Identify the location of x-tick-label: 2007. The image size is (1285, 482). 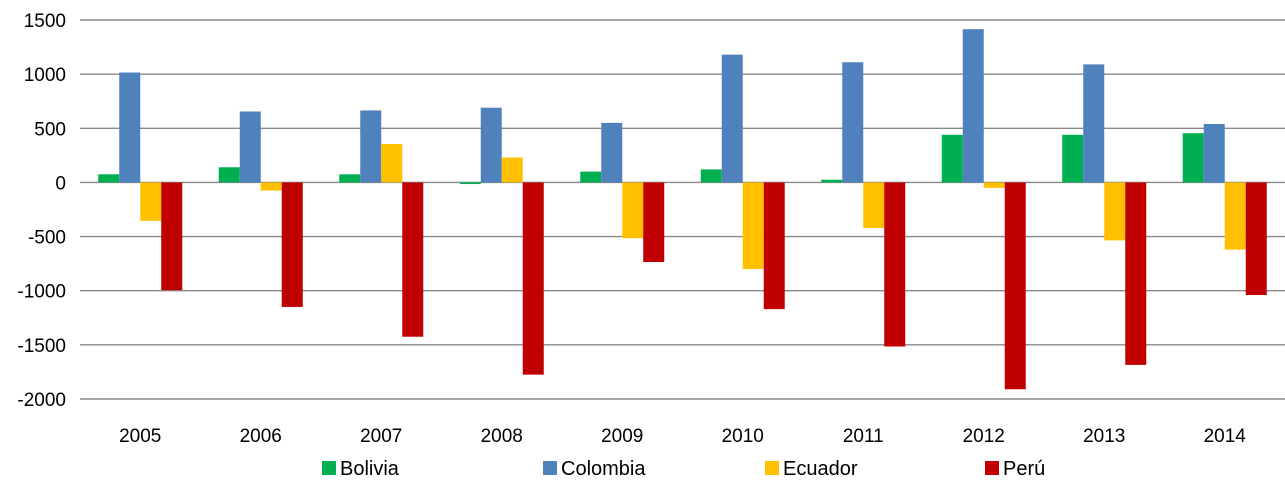
(381, 436).